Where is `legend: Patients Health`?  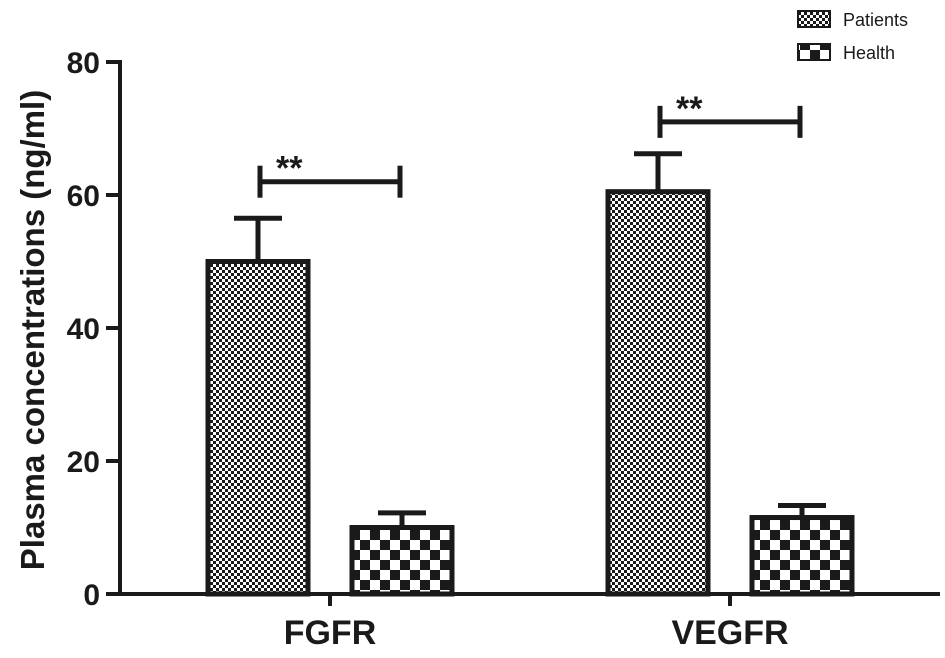 legend: Patients Health is located at coordinates (852, 36).